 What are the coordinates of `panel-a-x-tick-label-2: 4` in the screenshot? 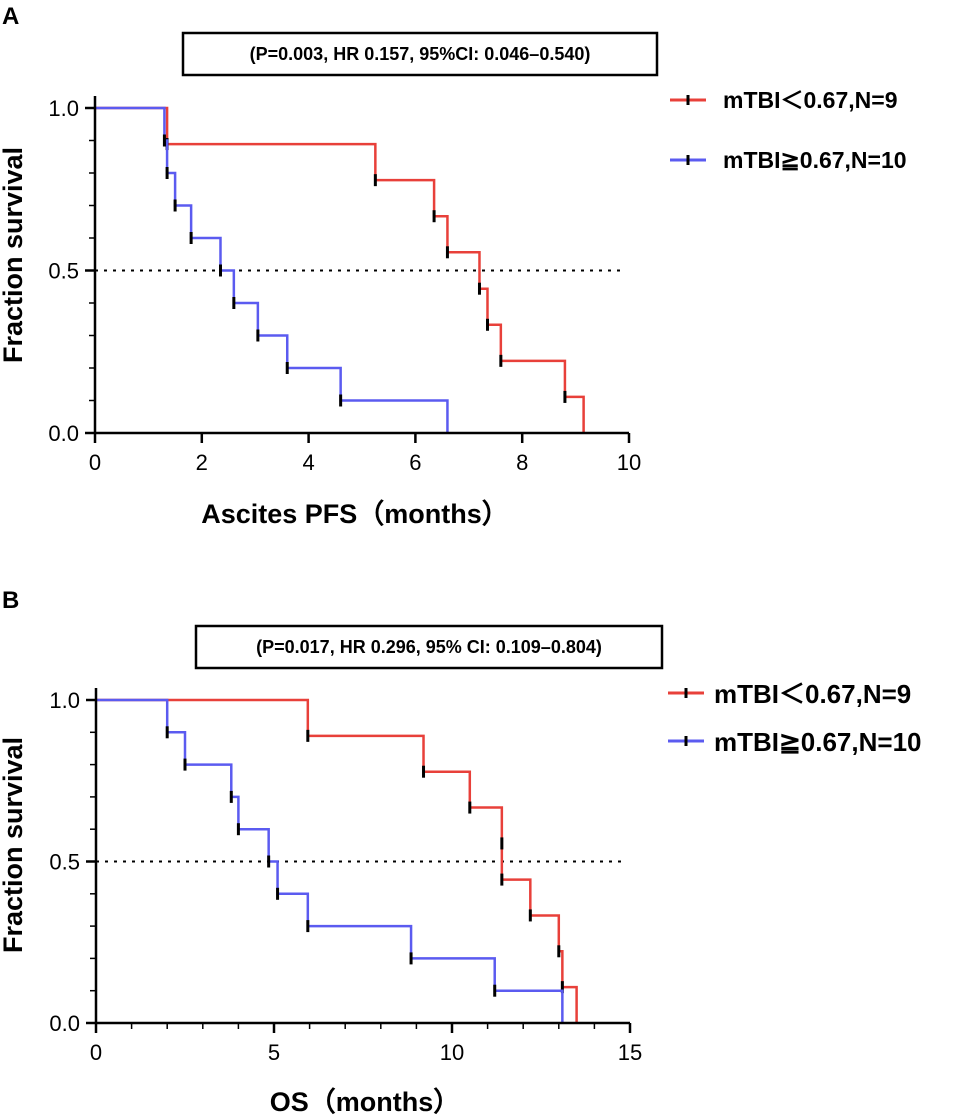 It's located at (308, 462).